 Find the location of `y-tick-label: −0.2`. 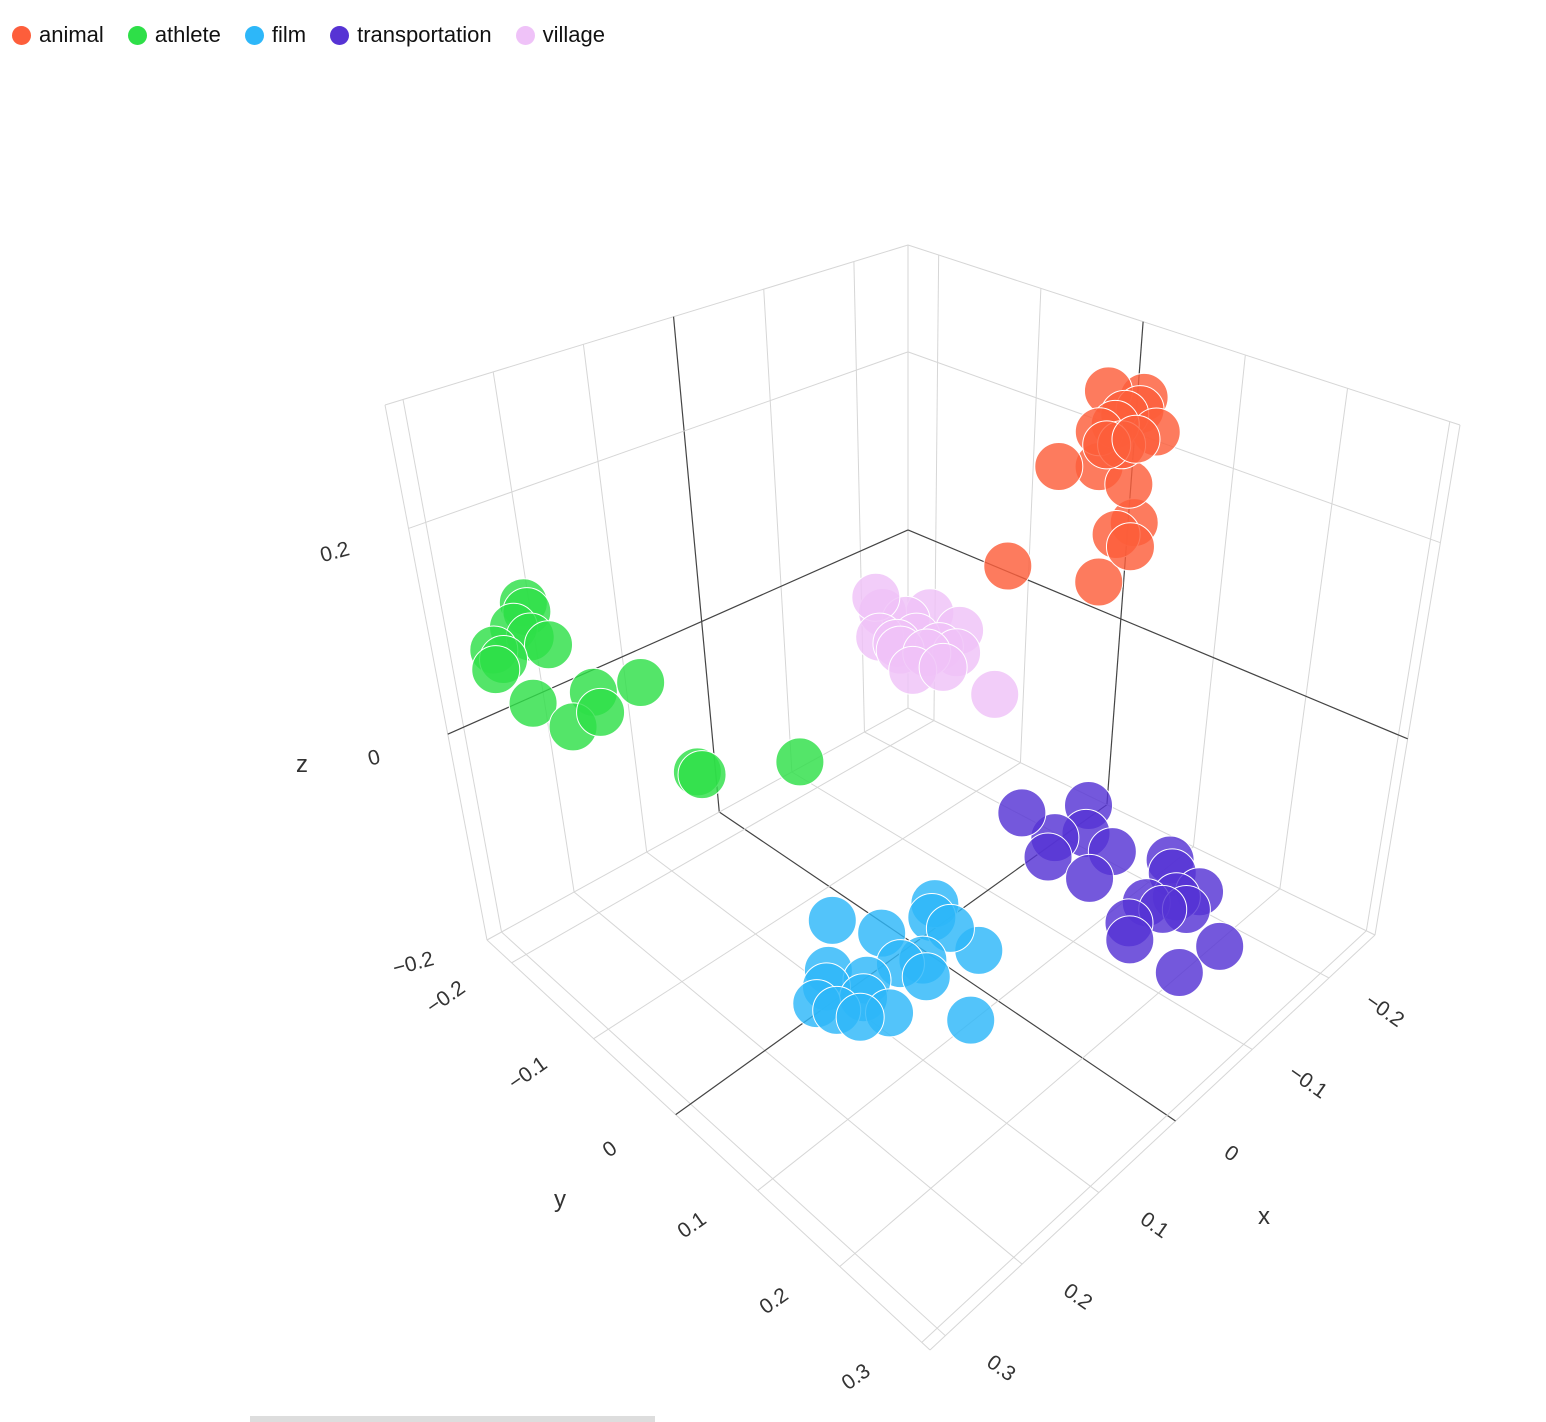

y-tick-label: −0.2 is located at coordinates (445, 997).